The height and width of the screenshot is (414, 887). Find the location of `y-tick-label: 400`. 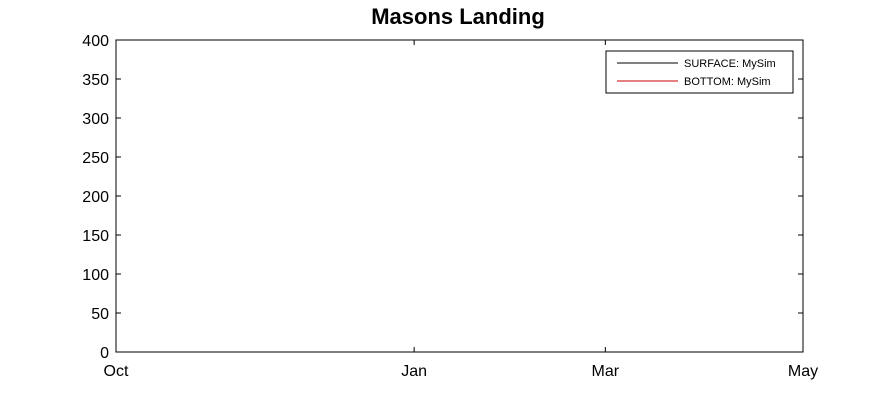

y-tick-label: 400 is located at coordinates (95, 41).